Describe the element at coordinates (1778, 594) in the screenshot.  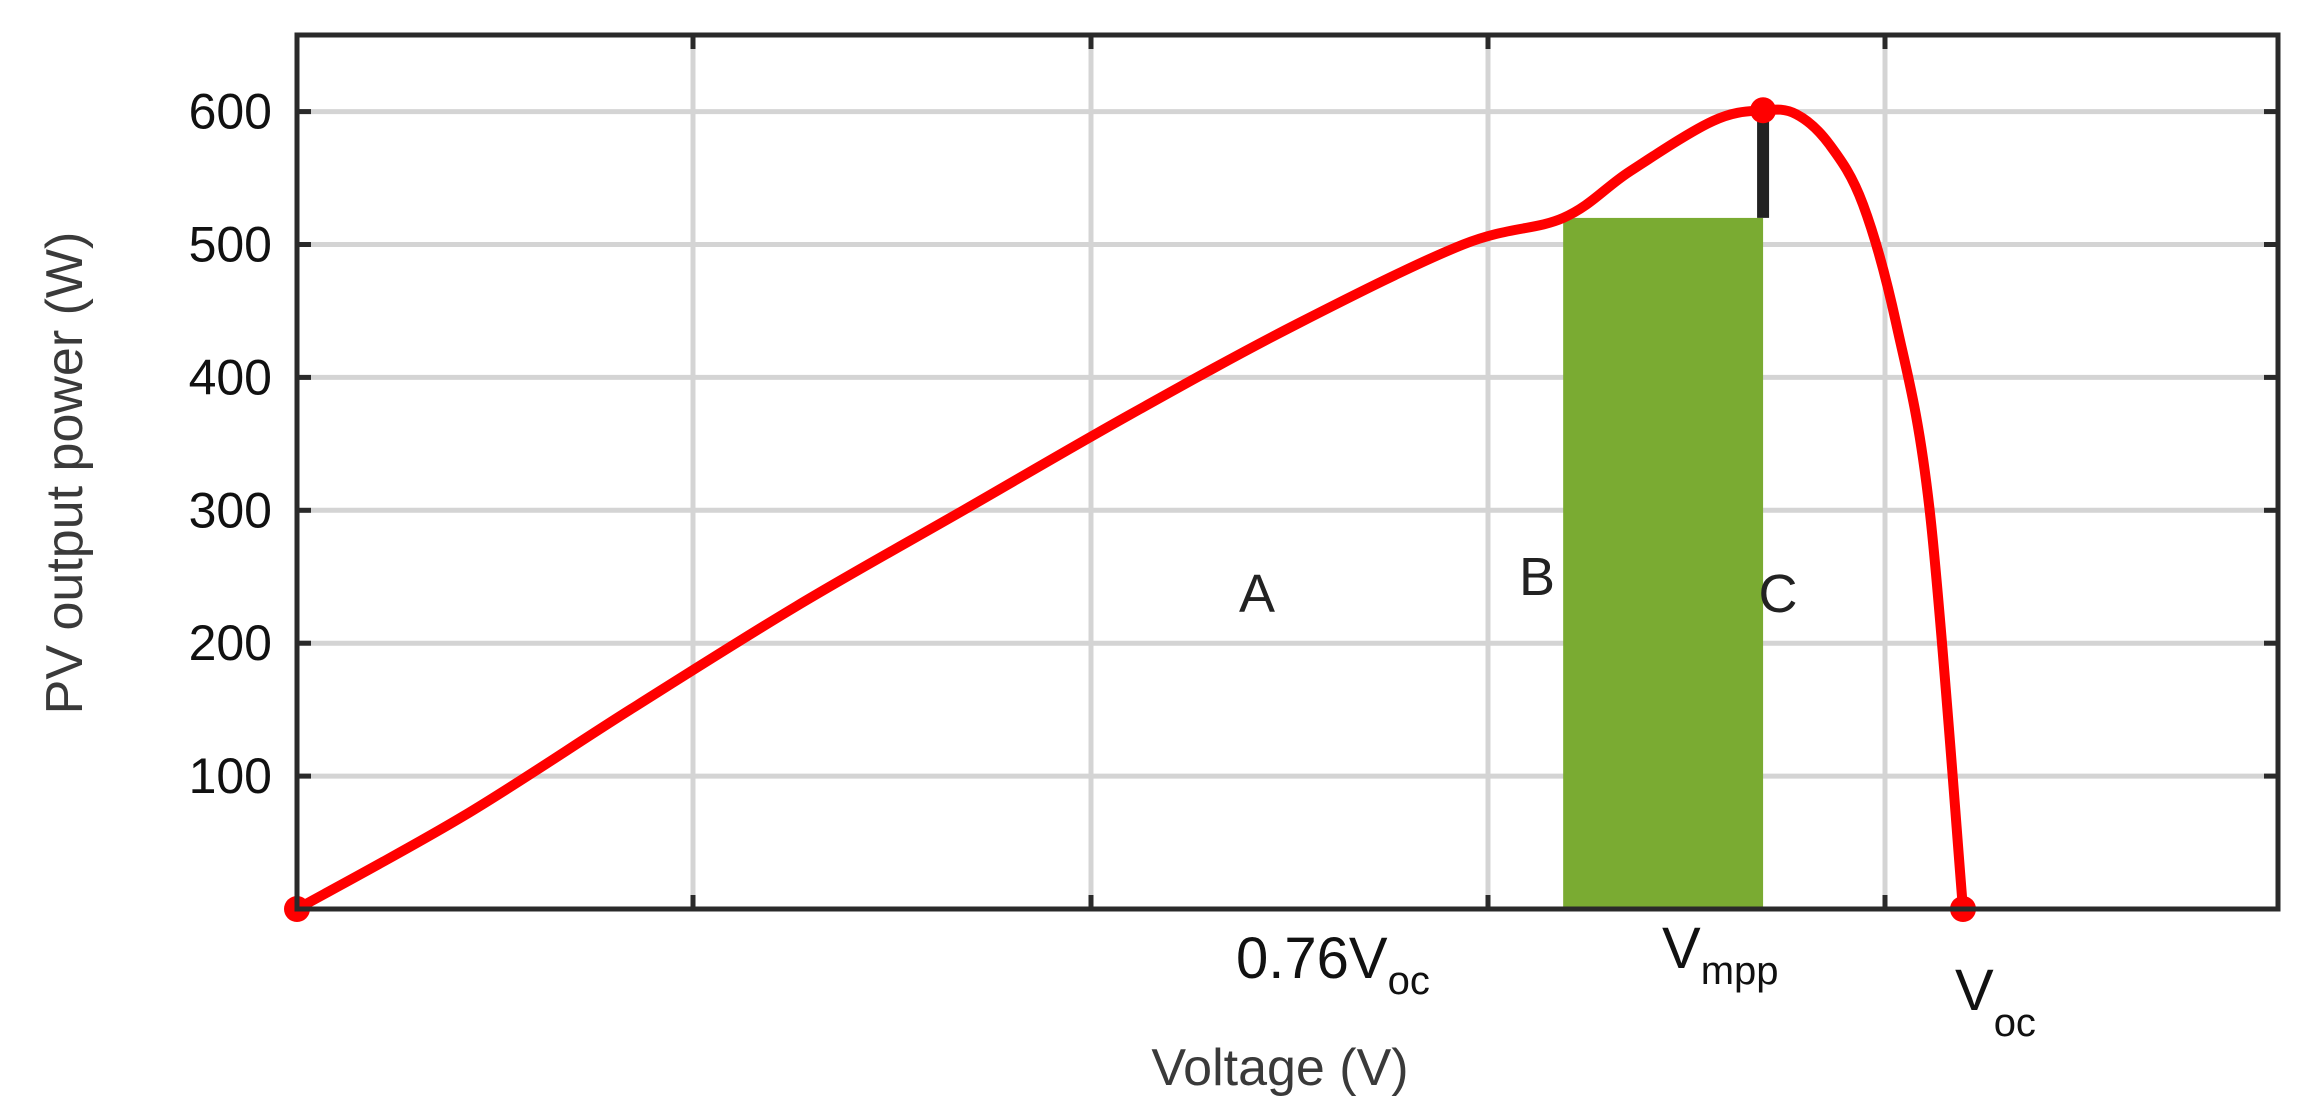
I see `region-label-c: C` at that location.